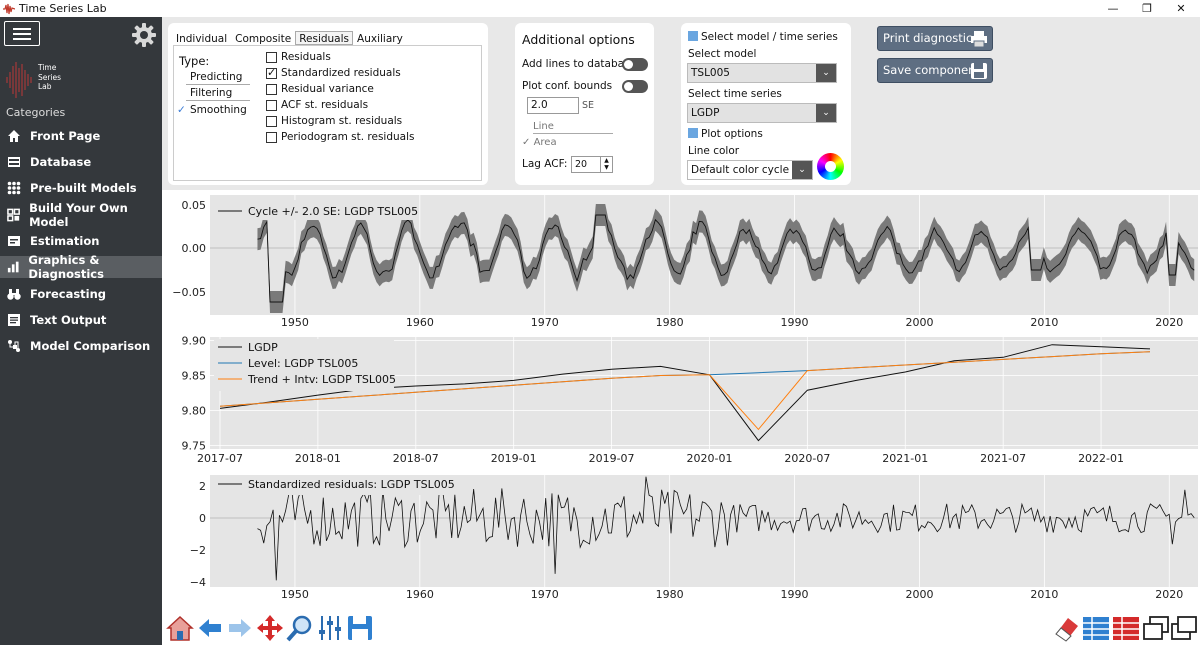 The width and height of the screenshot is (1200, 645). What do you see at coordinates (979, 71) in the screenshot?
I see `save-icon` at bounding box center [979, 71].